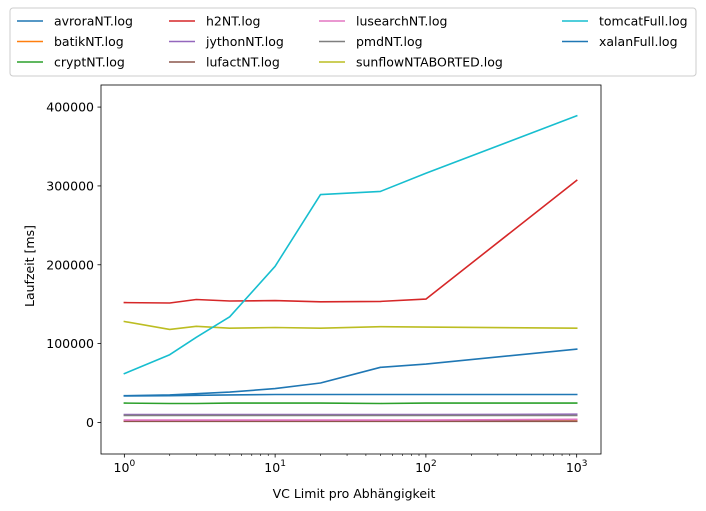 The image size is (706, 511). Describe the element at coordinates (125, 467) in the screenshot. I see `x-tick-label: 100` at that location.